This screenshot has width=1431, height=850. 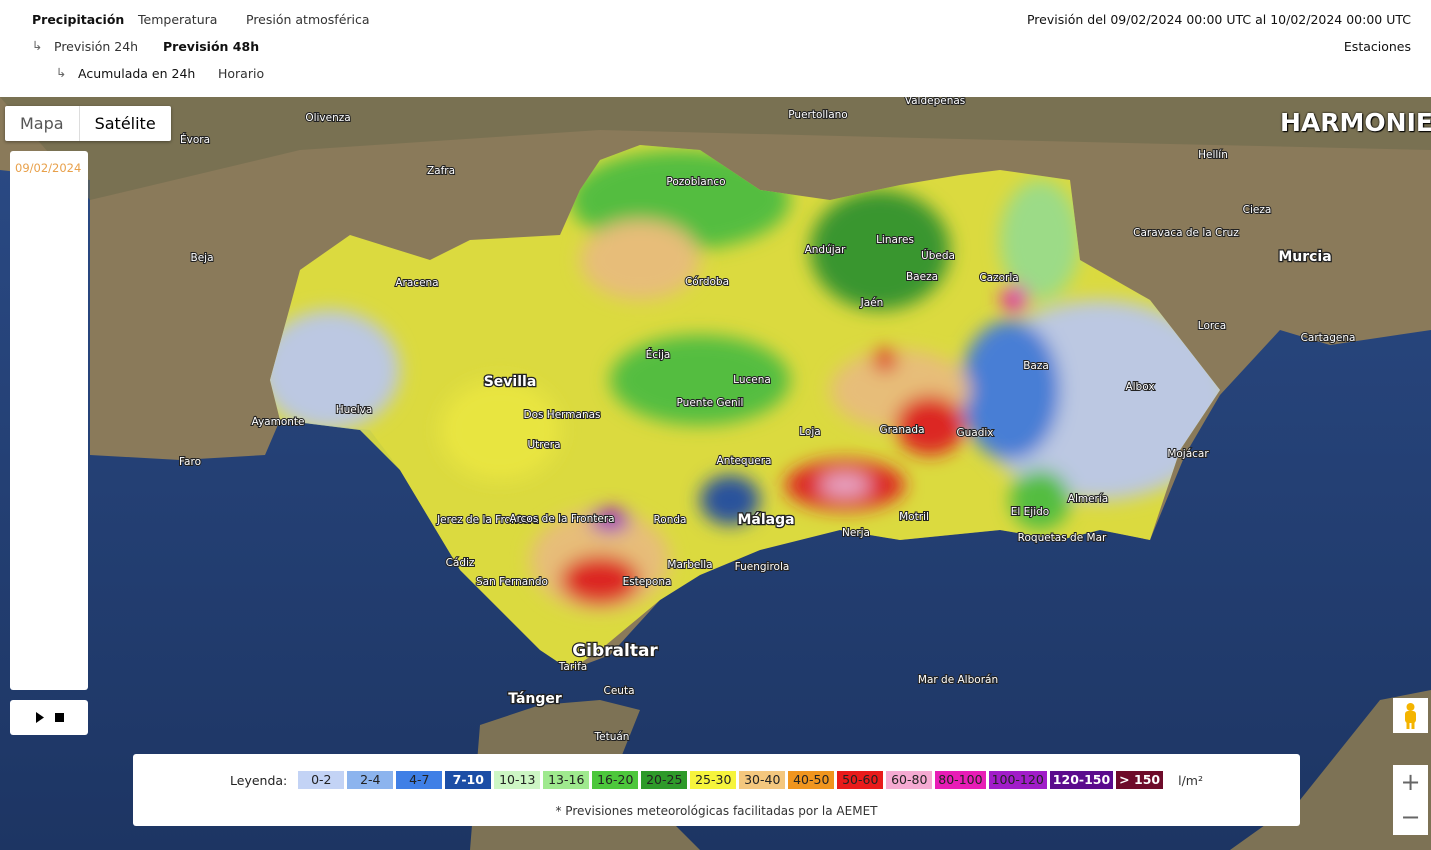 What do you see at coordinates (468, 780) in the screenshot?
I see `legend-item: 7-10` at bounding box center [468, 780].